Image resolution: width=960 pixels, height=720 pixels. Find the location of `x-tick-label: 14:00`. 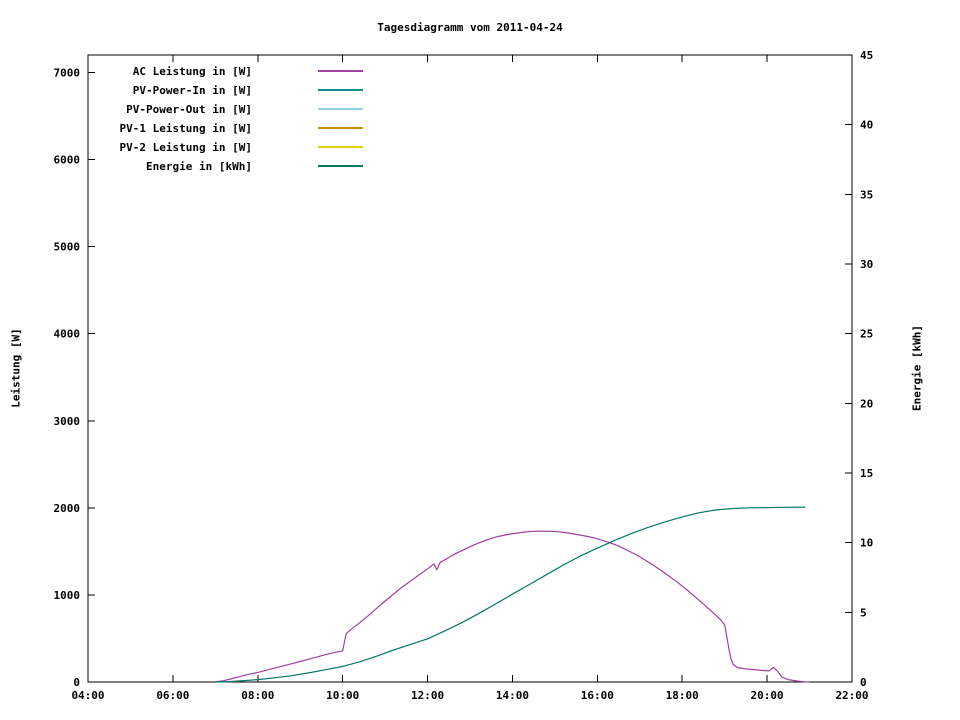

x-tick-label: 14:00 is located at coordinates (512, 695).